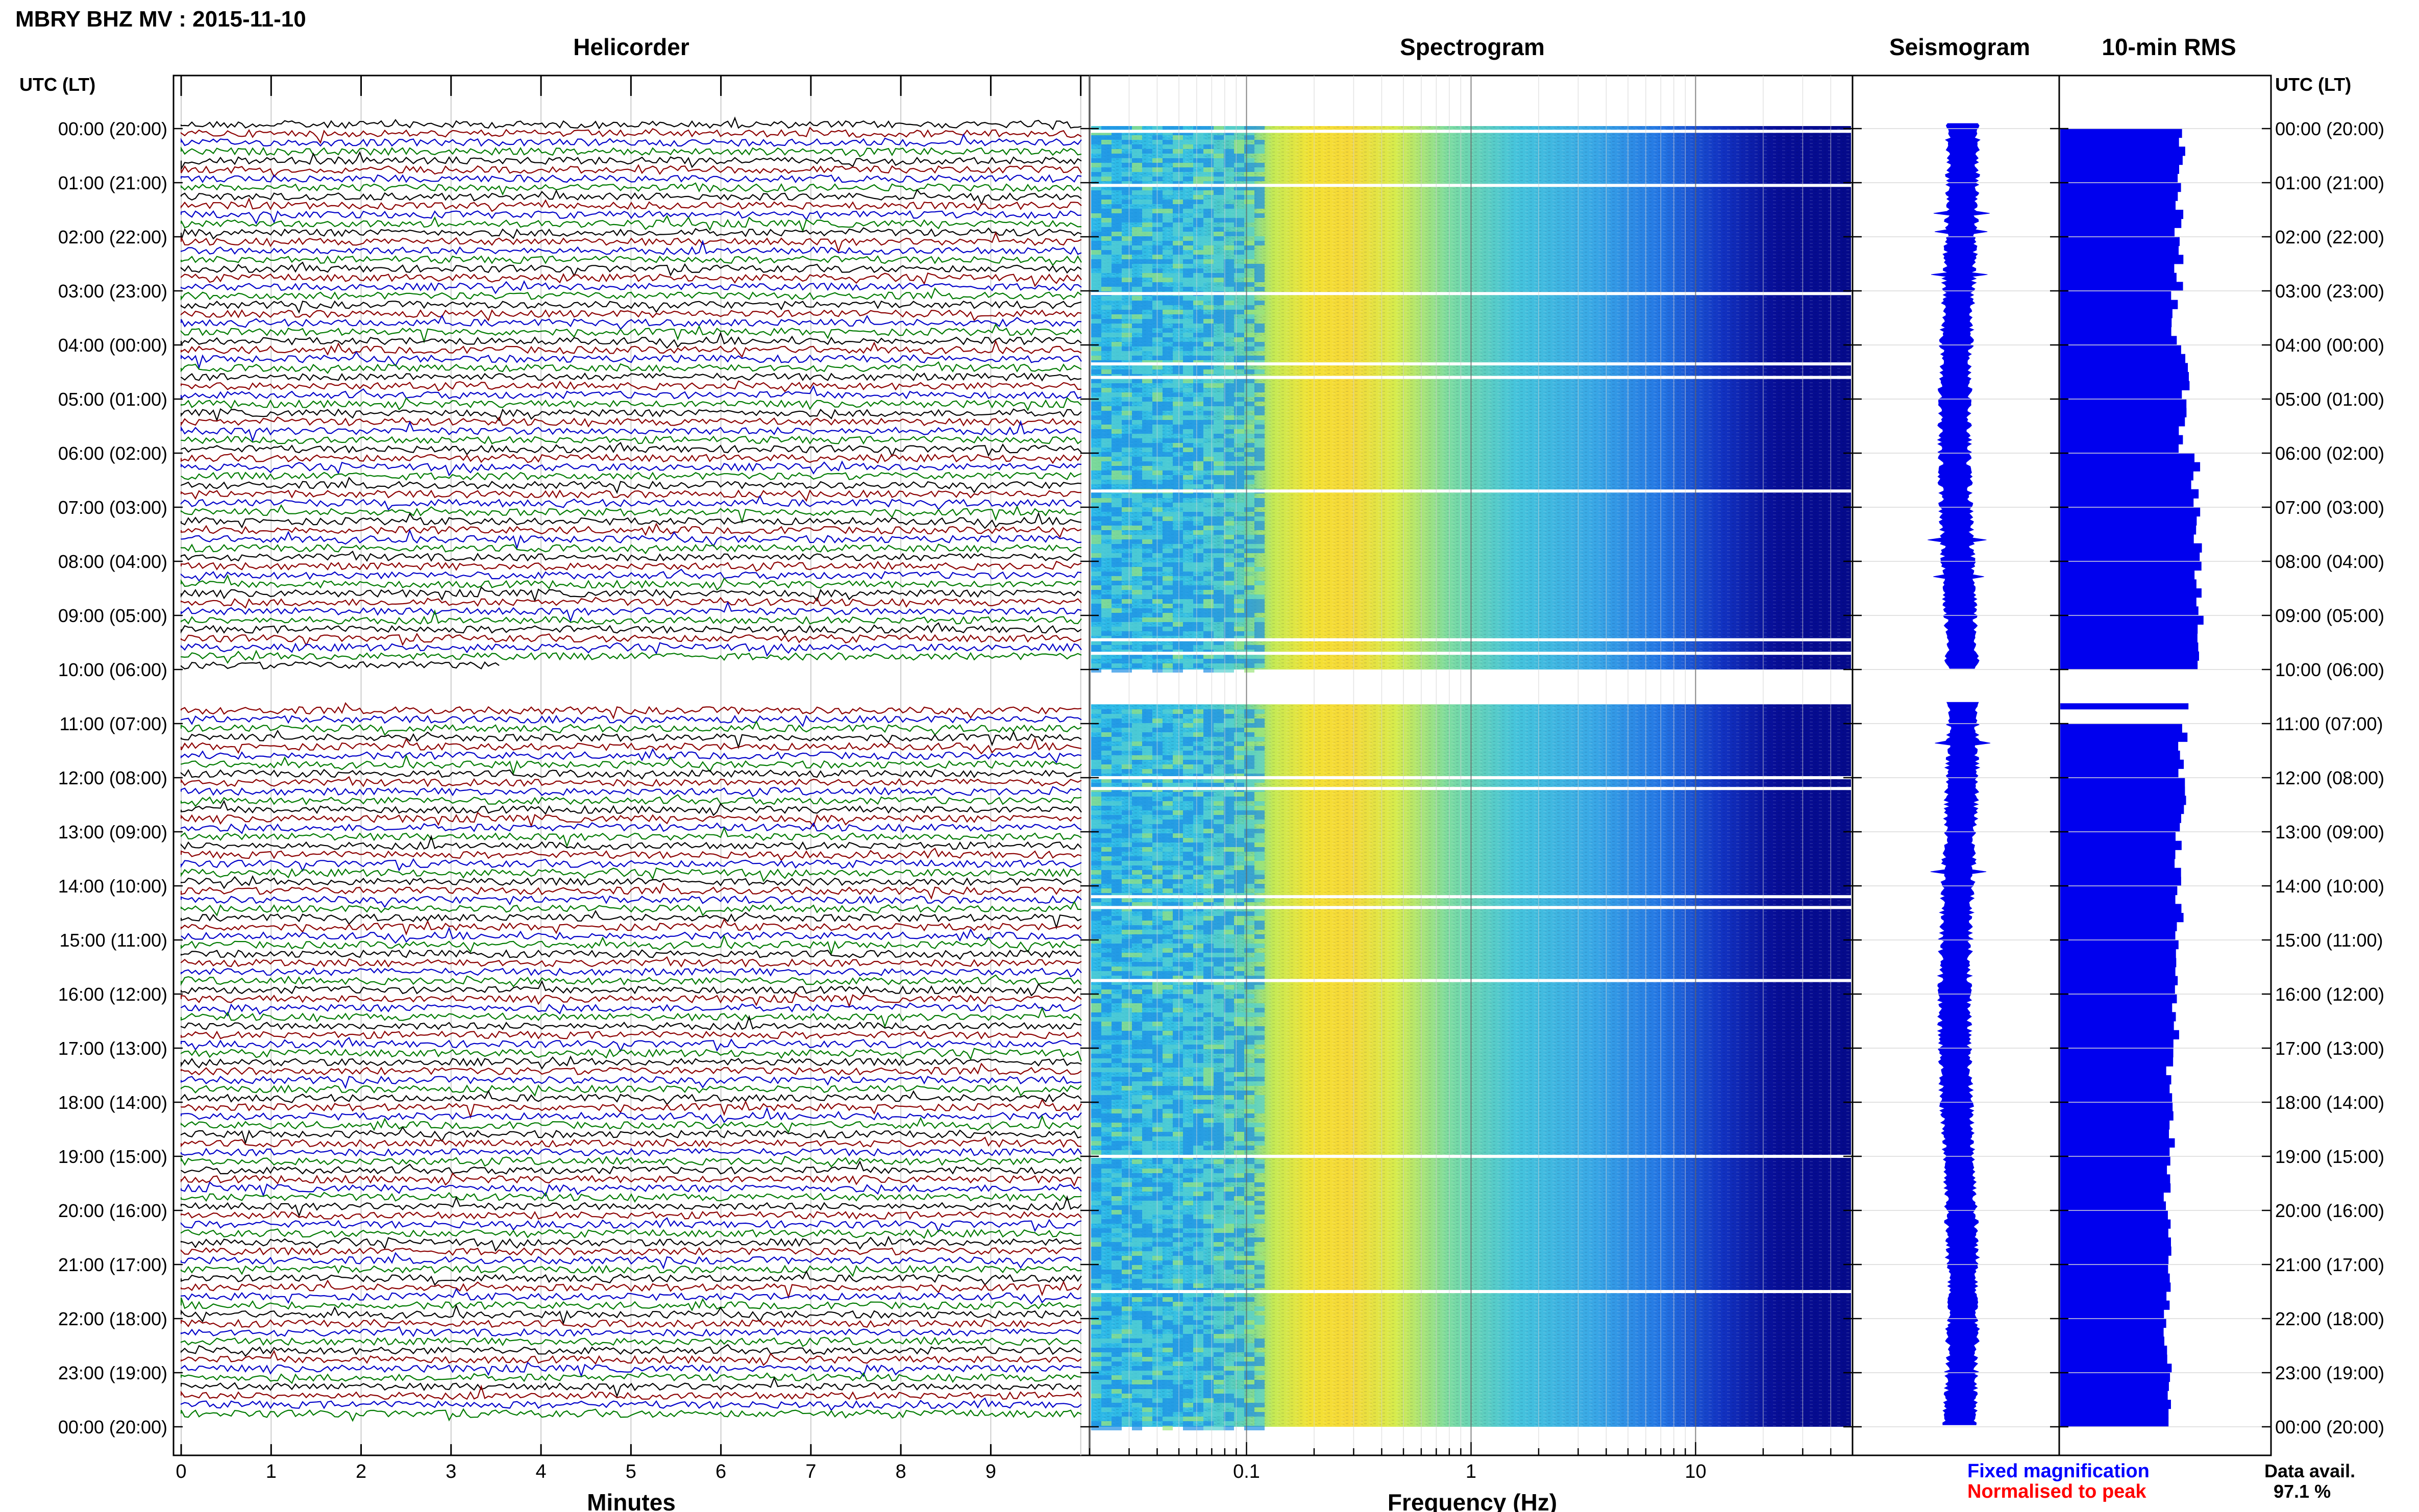  Describe the element at coordinates (2169, 47) in the screenshot. I see `rms-title: 10-min RMS` at that location.